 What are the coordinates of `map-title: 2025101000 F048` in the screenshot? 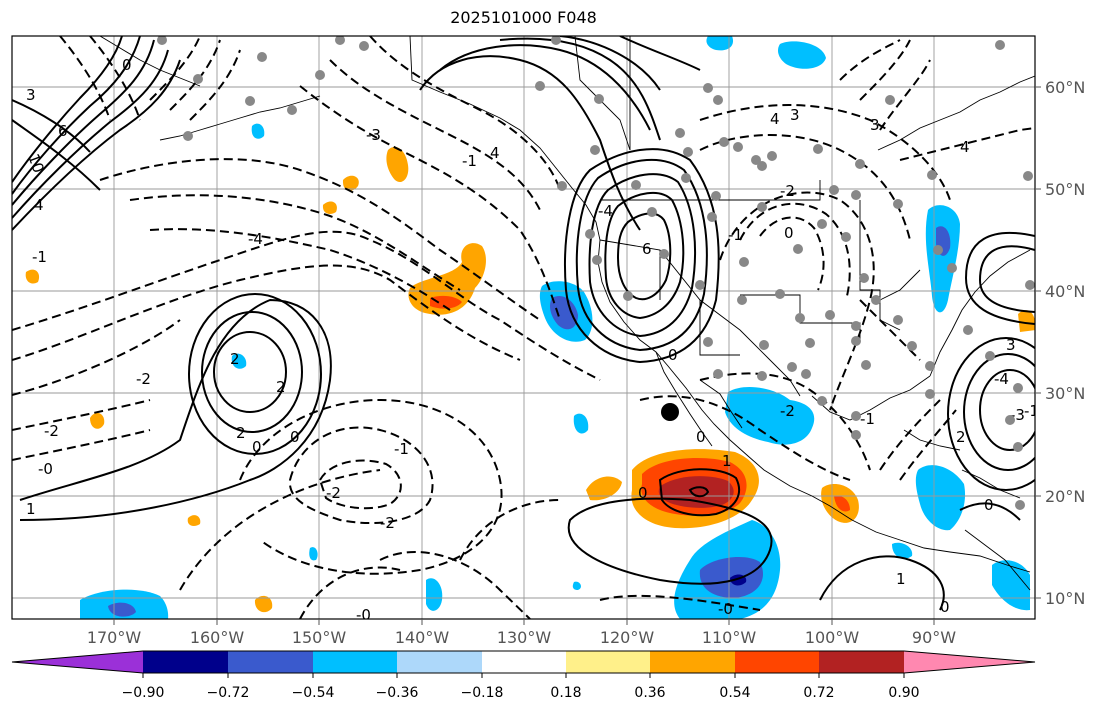 It's located at (523, 17).